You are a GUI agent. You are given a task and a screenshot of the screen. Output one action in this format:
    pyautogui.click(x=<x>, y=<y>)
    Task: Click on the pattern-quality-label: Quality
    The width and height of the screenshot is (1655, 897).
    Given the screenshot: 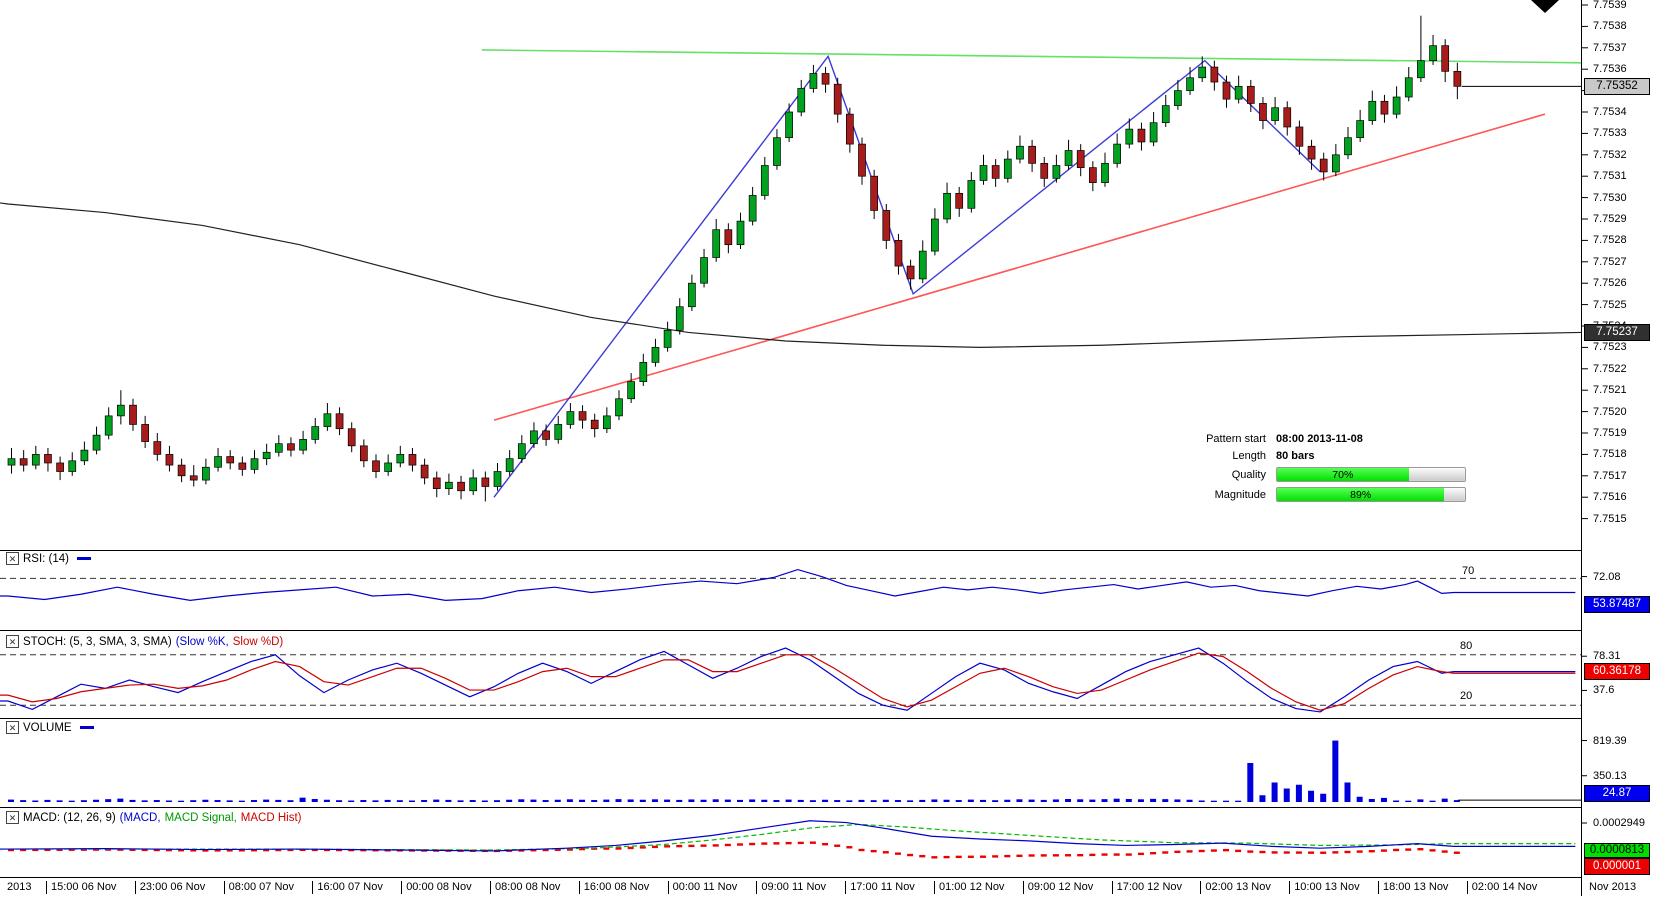 What is the action you would take?
    pyautogui.click(x=1248, y=474)
    